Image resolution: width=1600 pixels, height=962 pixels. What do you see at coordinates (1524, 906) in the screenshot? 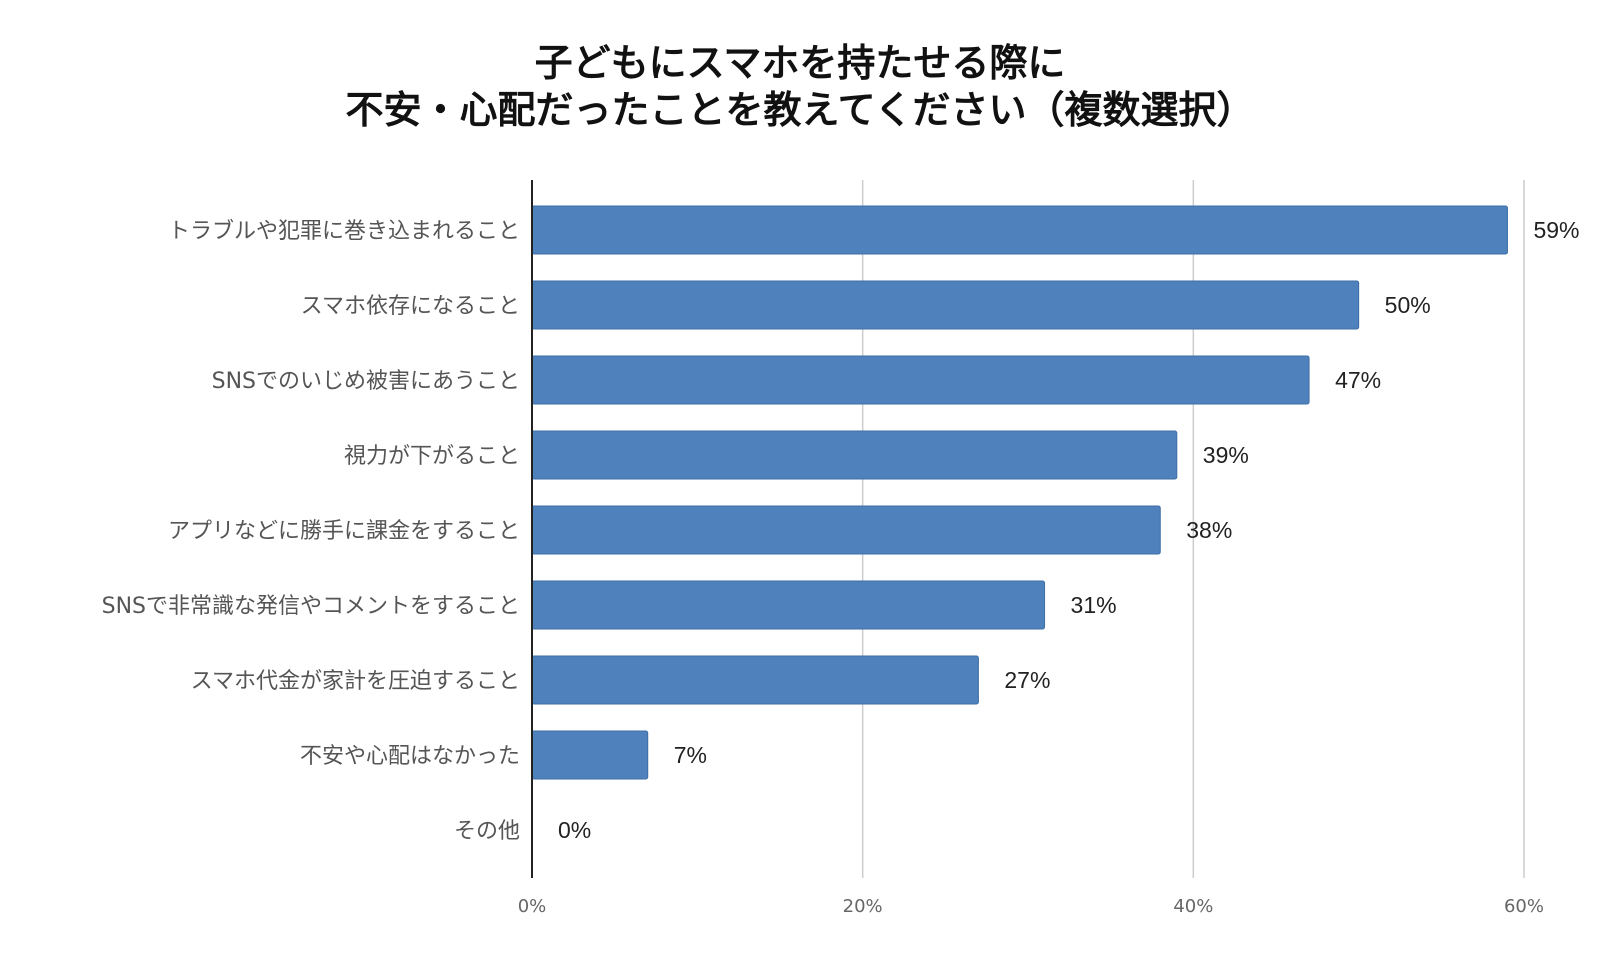
I see `x-tick-label: 60%` at bounding box center [1524, 906].